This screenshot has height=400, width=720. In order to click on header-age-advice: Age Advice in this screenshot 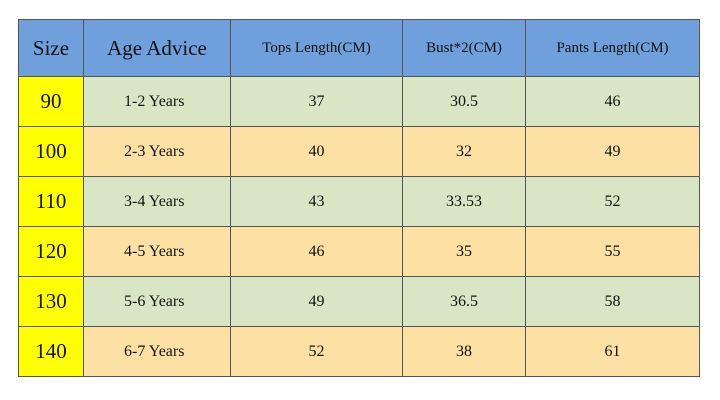, I will do `click(157, 48)`.